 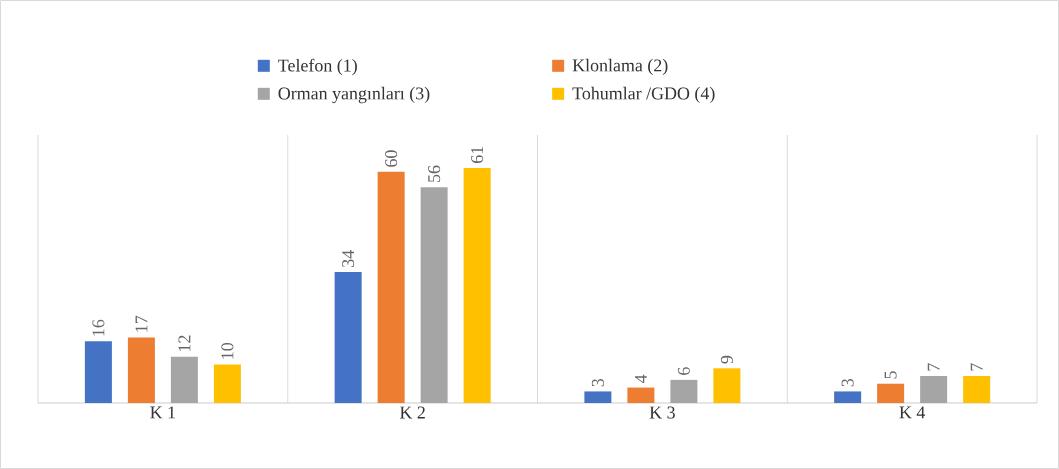 I want to click on data-label: 61, so click(x=477, y=154).